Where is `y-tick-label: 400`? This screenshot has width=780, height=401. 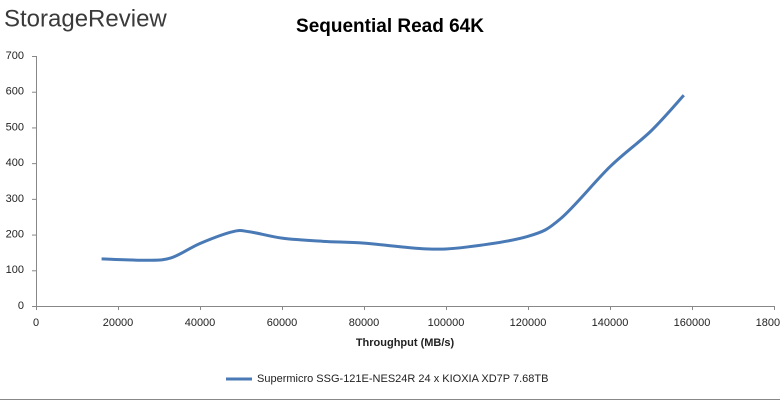 y-tick-label: 400 is located at coordinates (15, 163).